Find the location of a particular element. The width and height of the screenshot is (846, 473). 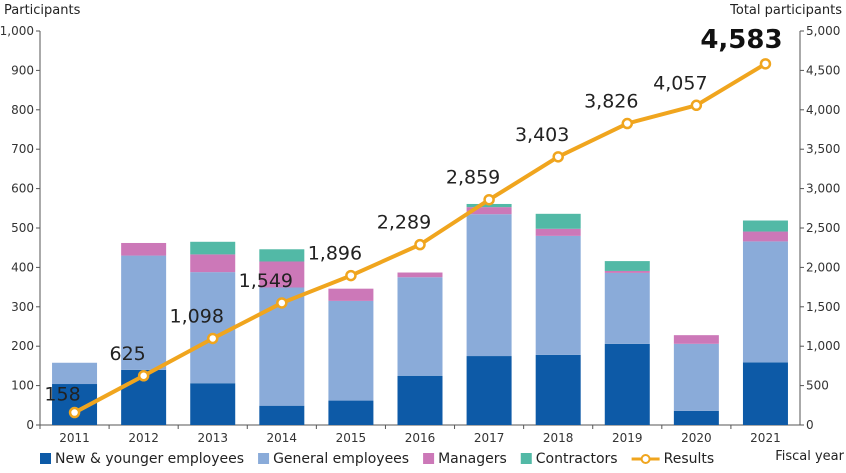

right-tick-label: 1,500 is located at coordinates (823, 307).